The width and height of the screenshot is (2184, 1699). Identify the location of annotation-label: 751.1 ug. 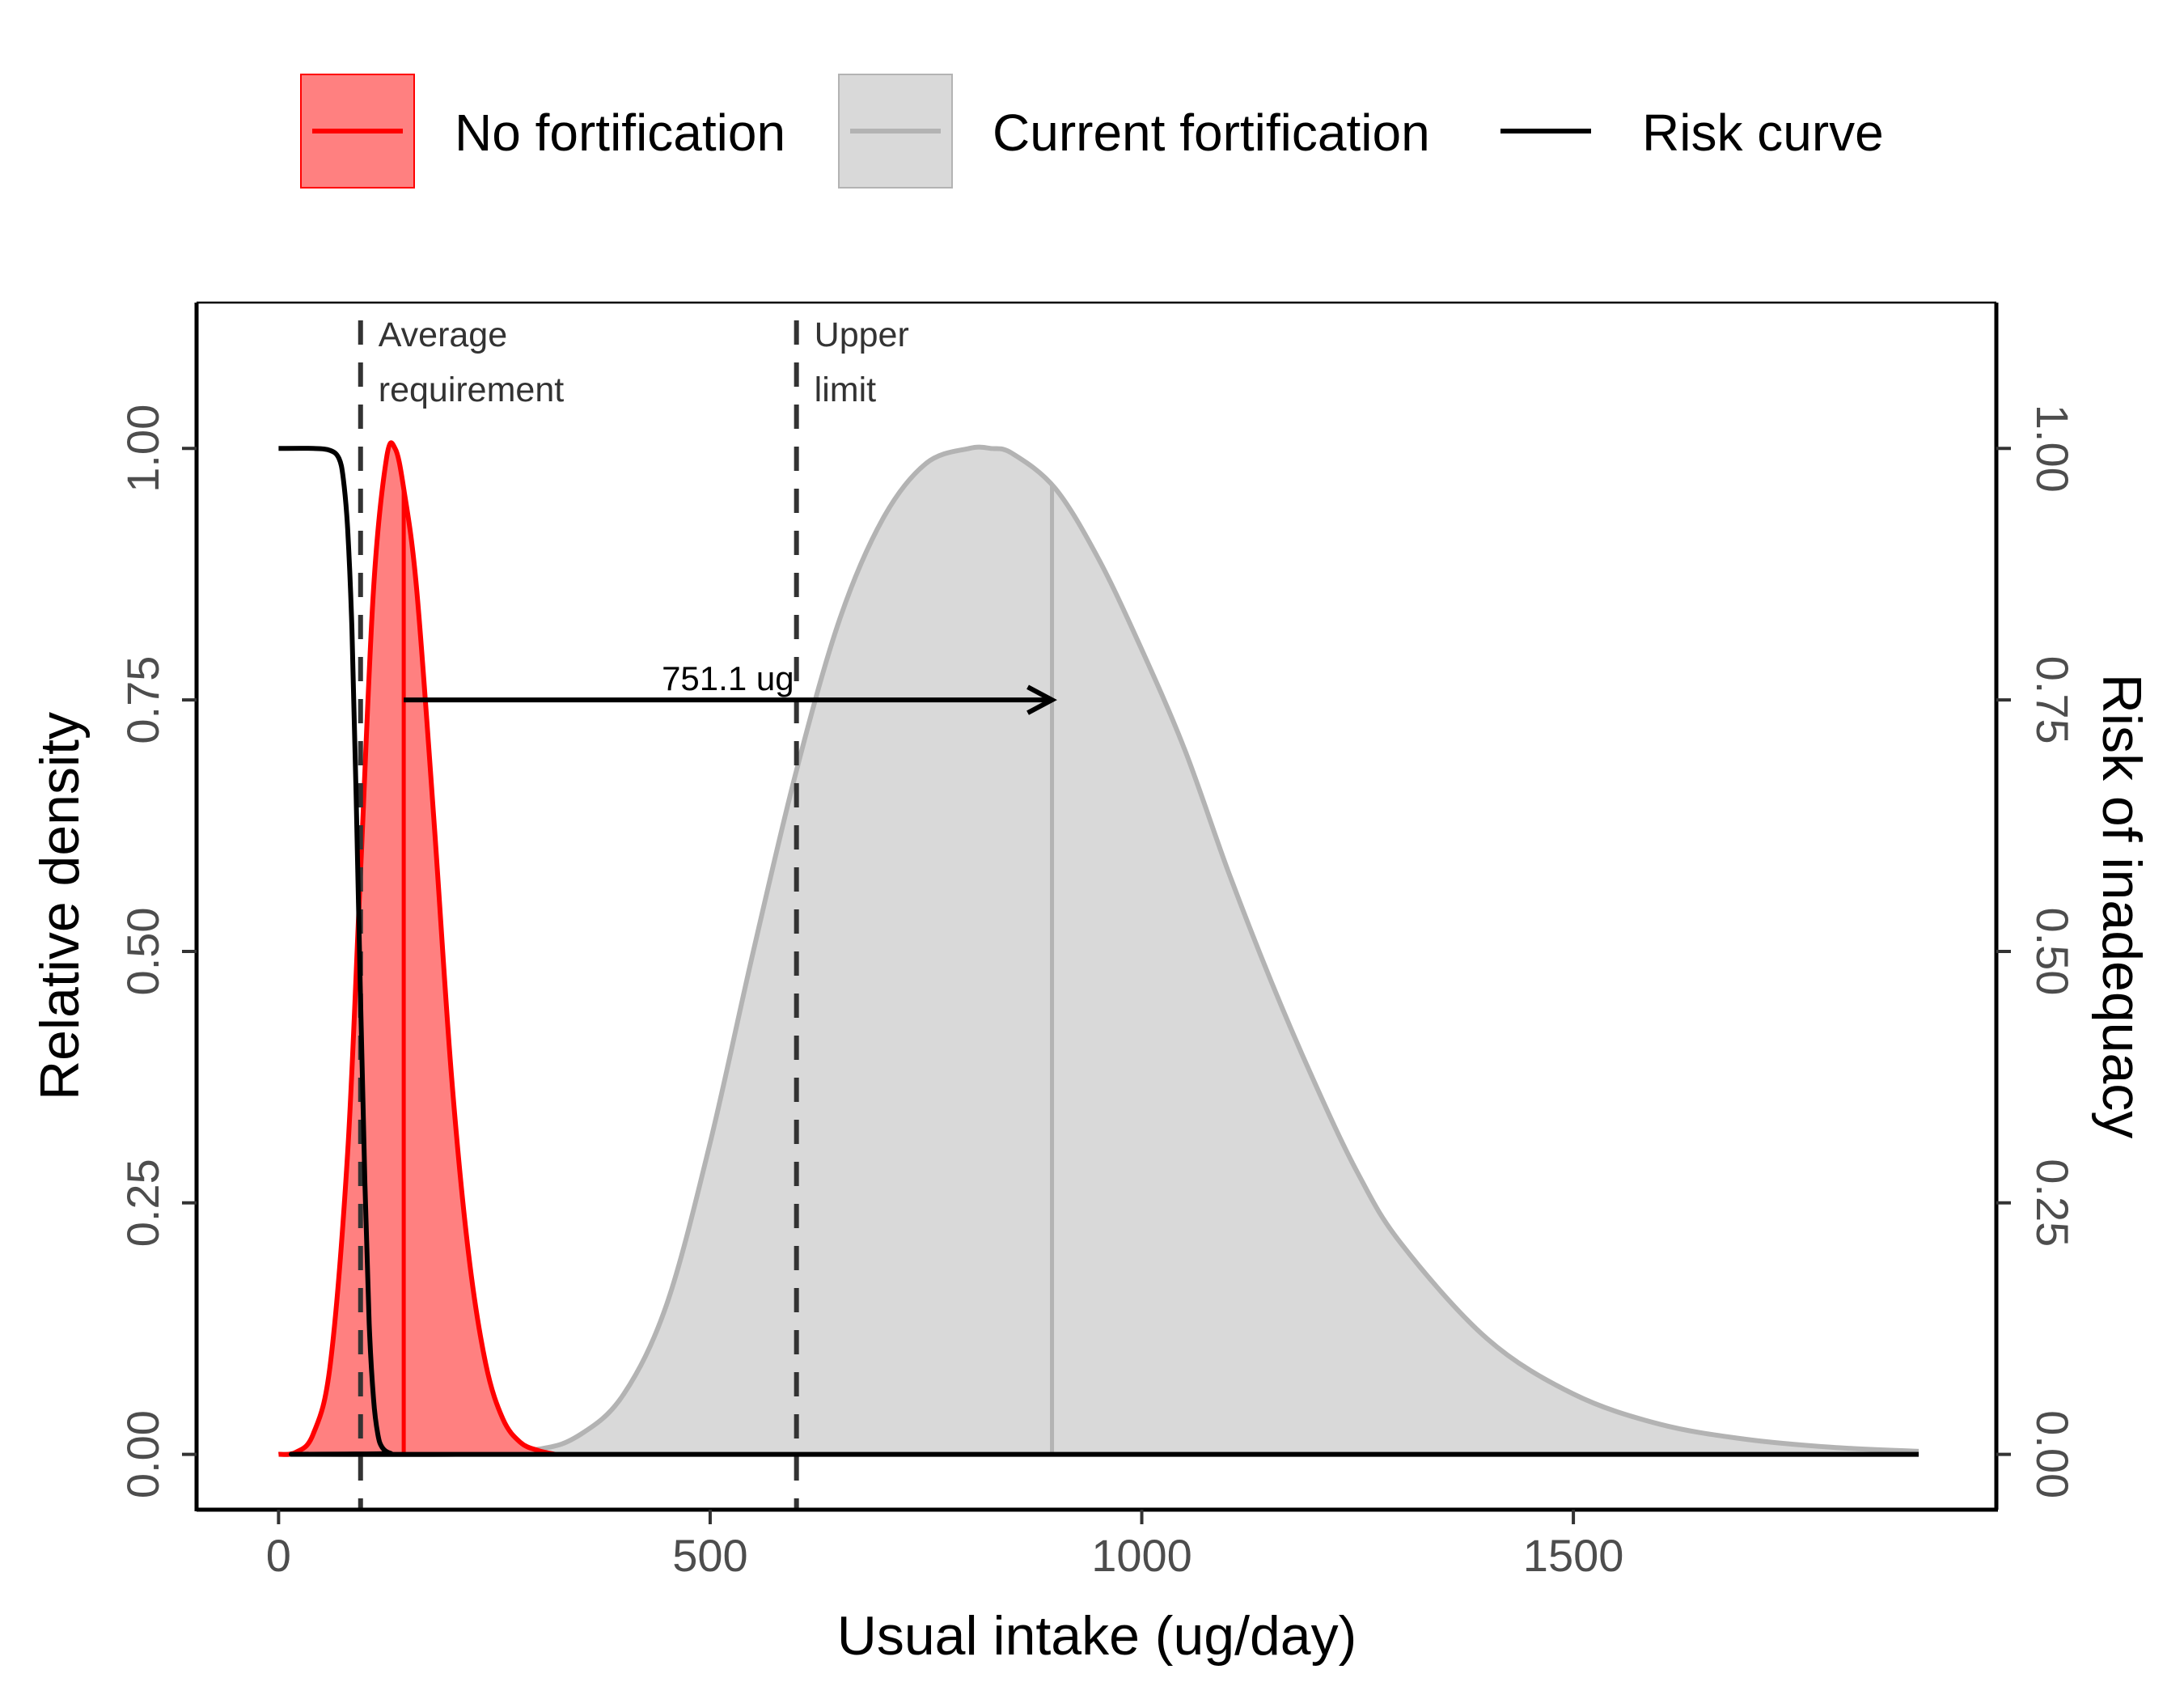
(728, 678).